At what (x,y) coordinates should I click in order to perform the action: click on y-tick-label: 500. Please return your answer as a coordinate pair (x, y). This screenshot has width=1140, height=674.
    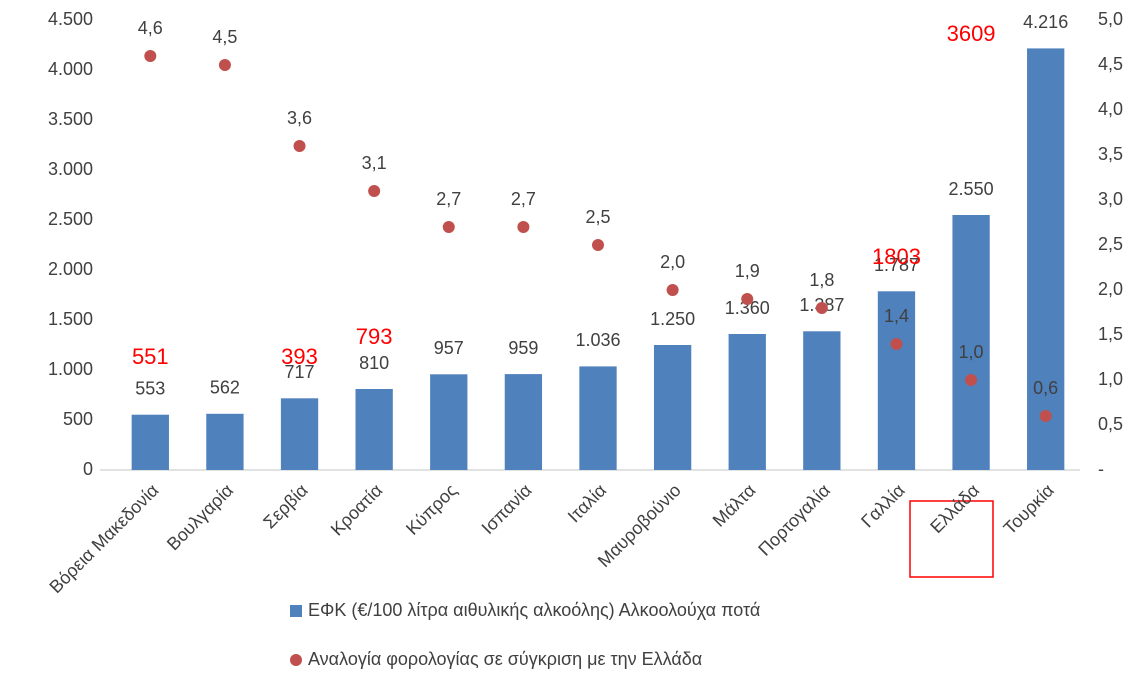
    Looking at the image, I should click on (78, 419).